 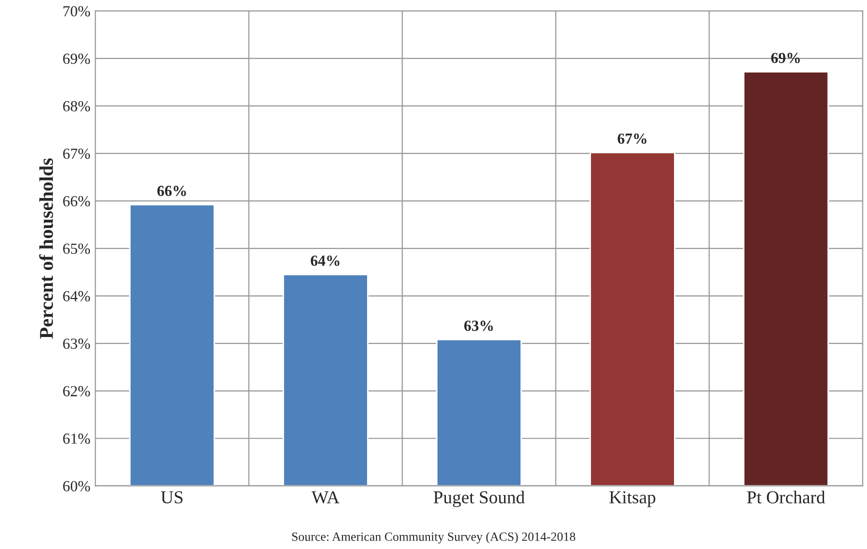 I want to click on data-label: 67%, so click(x=632, y=139).